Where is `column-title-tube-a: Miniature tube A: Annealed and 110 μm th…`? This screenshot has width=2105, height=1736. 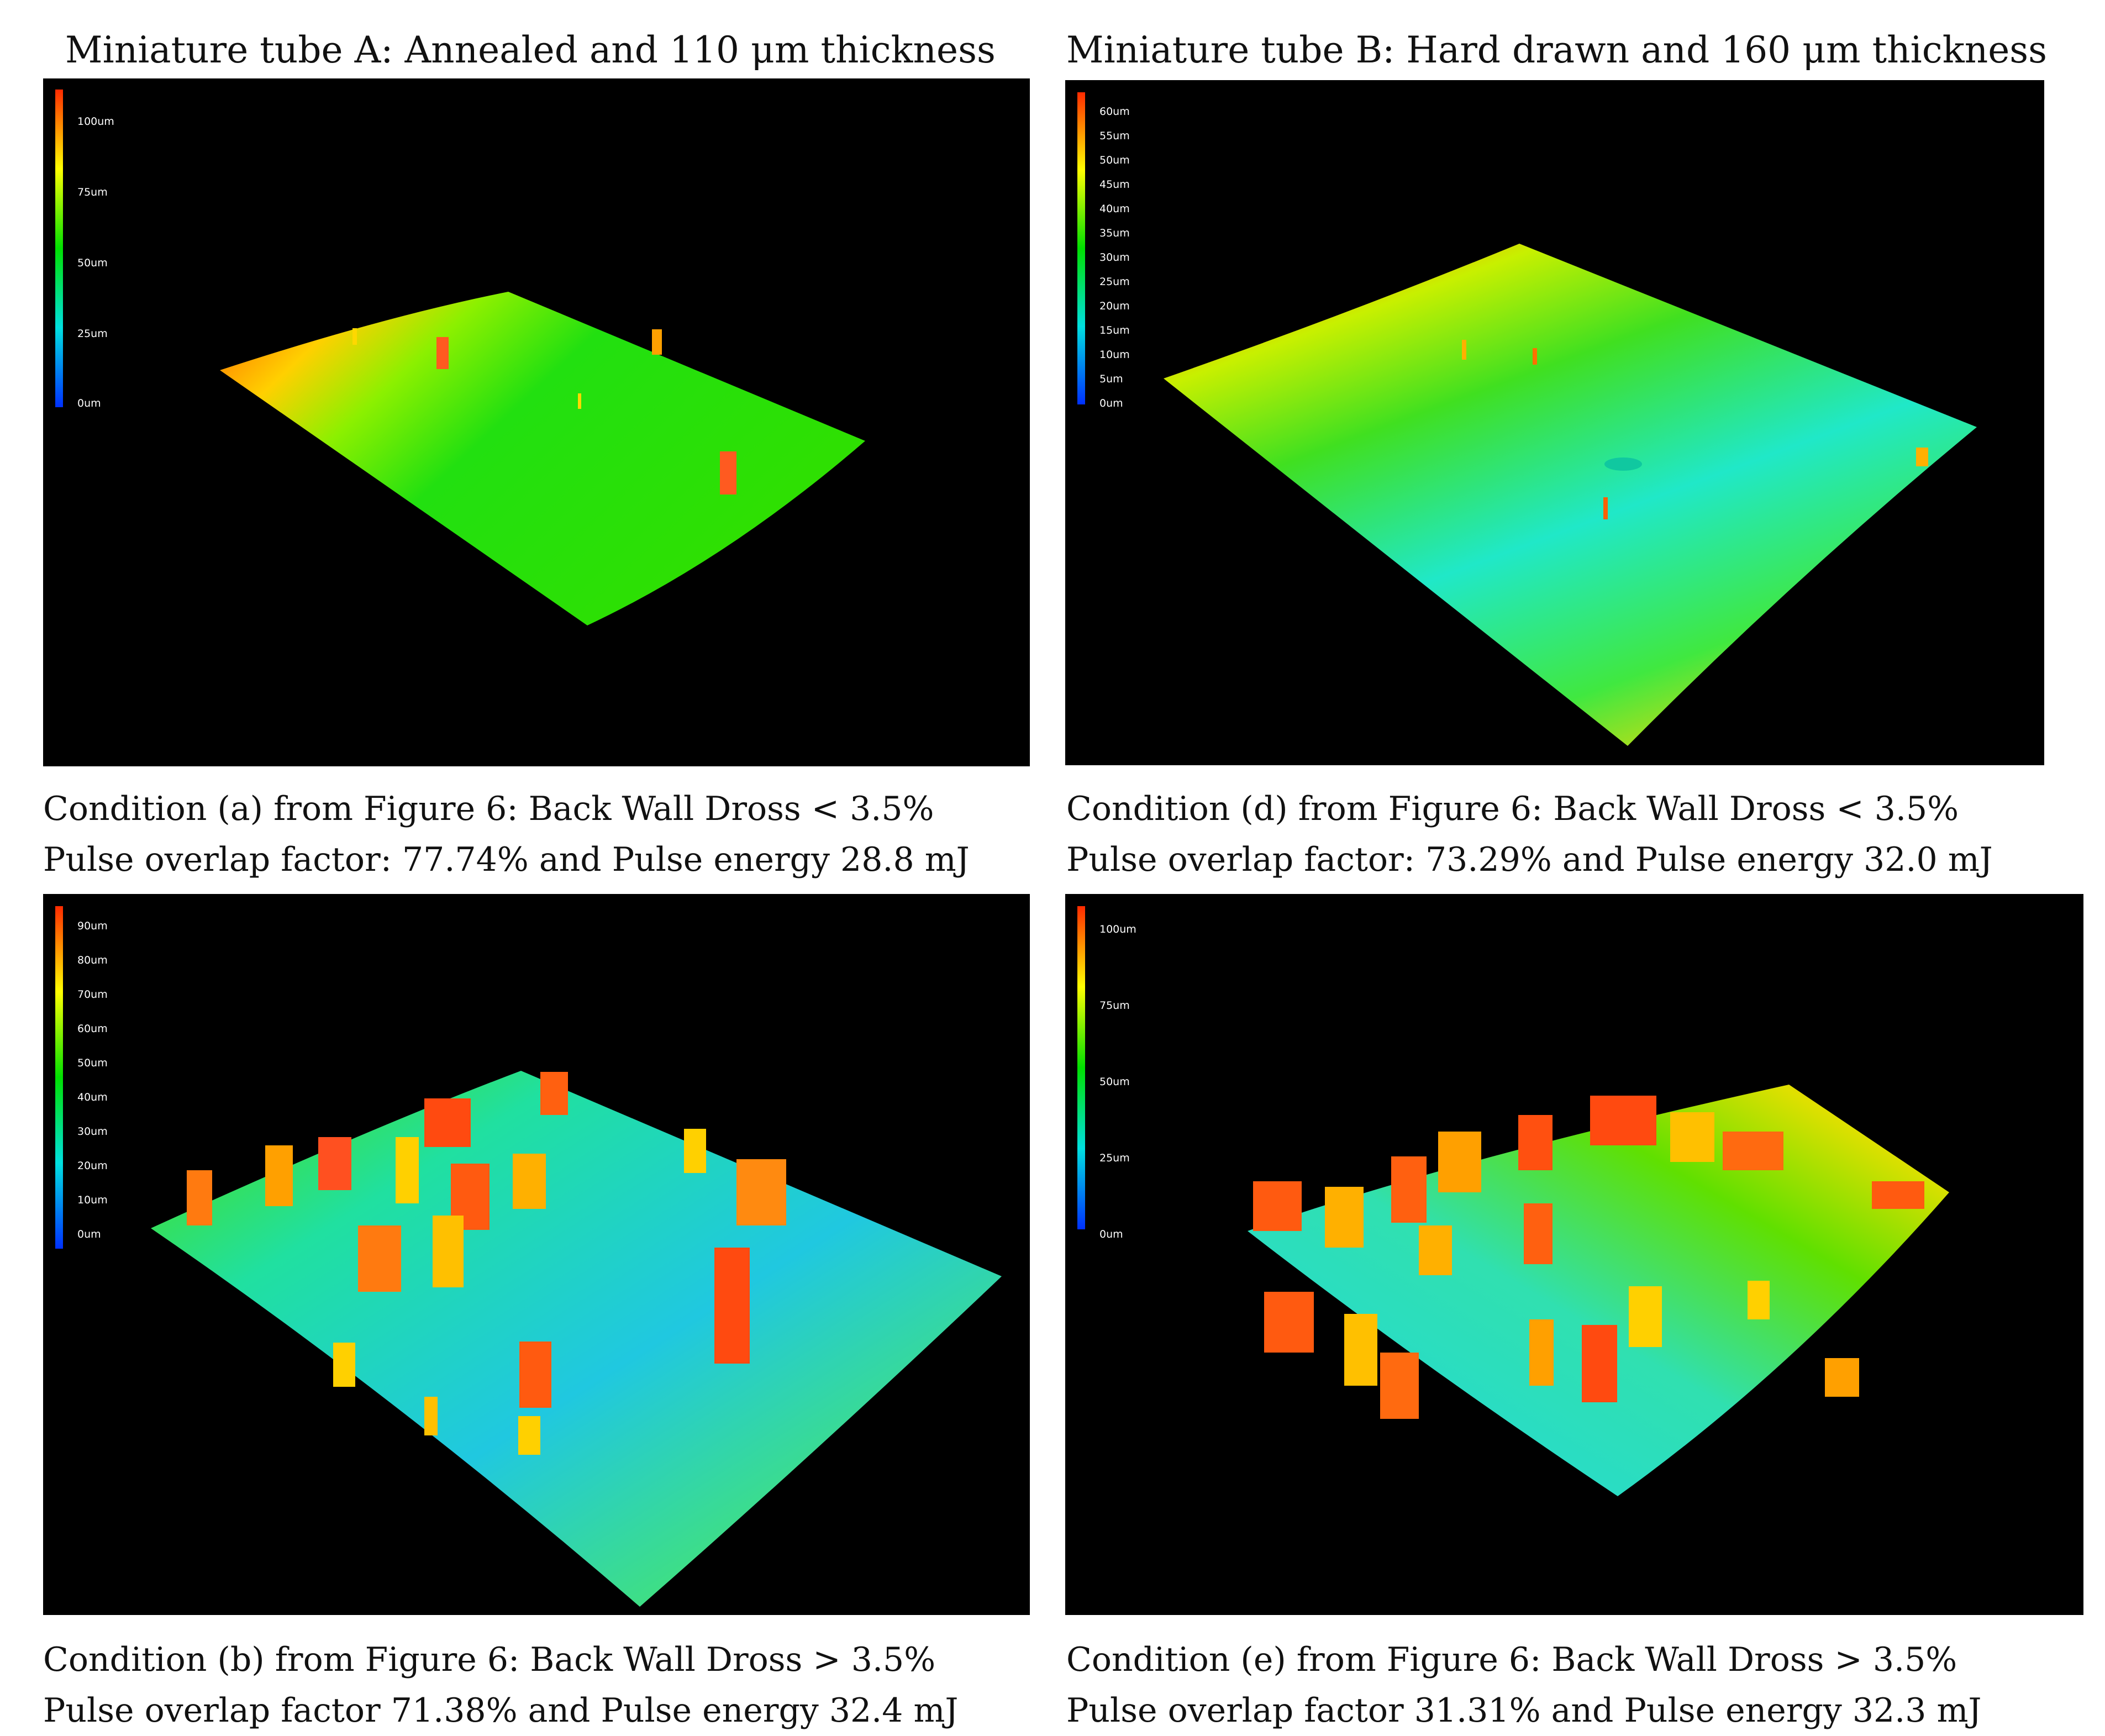 column-title-tube-a: Miniature tube A: Annealed and 110 μm th… is located at coordinates (531, 50).